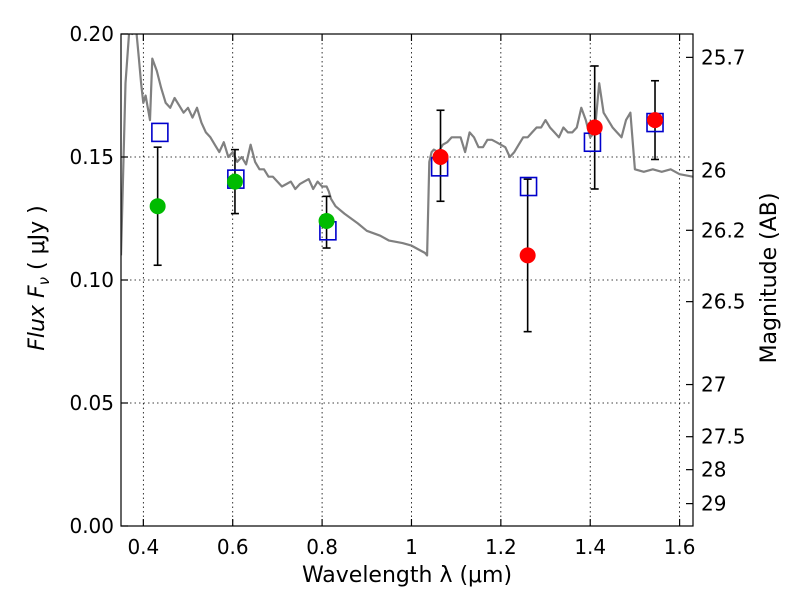 The width and height of the screenshot is (800, 600). What do you see at coordinates (91, 34) in the screenshot?
I see `y-tick-label: 0.20` at bounding box center [91, 34].